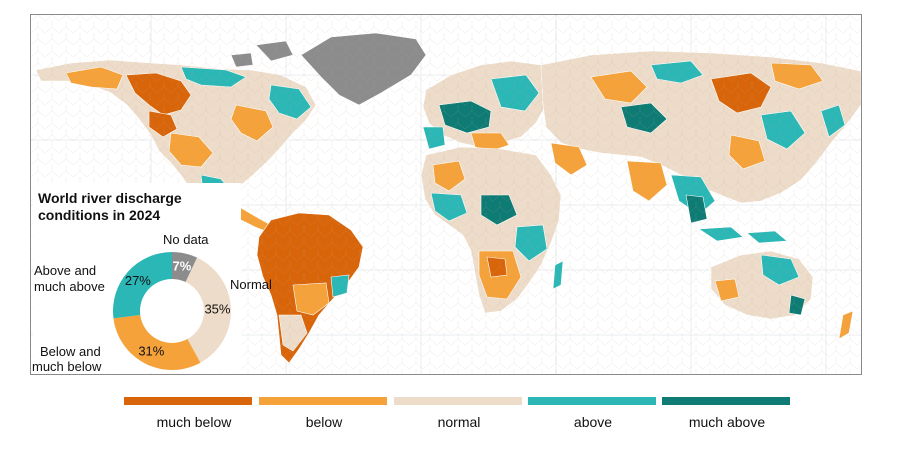 The image size is (902, 450). I want to click on legend-bar-normal, so click(458, 401).